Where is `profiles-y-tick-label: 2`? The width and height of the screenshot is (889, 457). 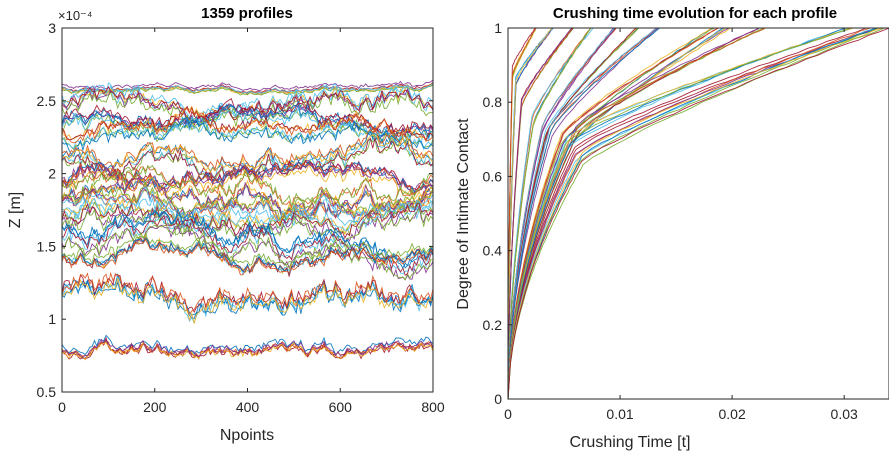 profiles-y-tick-label: 2 is located at coordinates (52, 174).